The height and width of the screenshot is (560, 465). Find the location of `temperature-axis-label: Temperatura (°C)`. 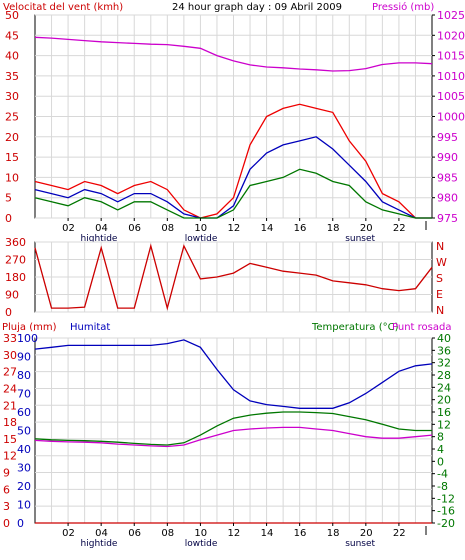

temperature-axis-label: Temperatura (°C) is located at coordinates (355, 327).